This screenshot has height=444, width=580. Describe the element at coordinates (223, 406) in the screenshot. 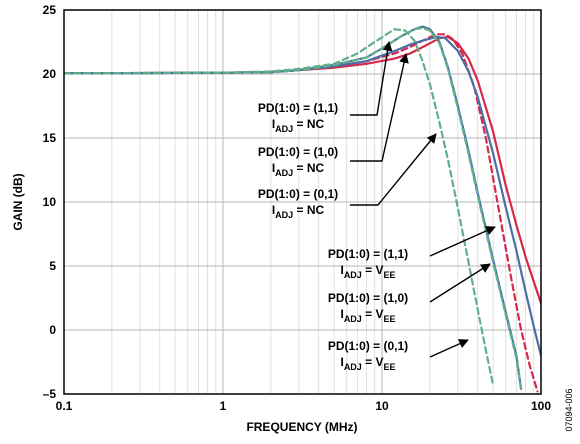

I see `x-tick-label: 1` at that location.